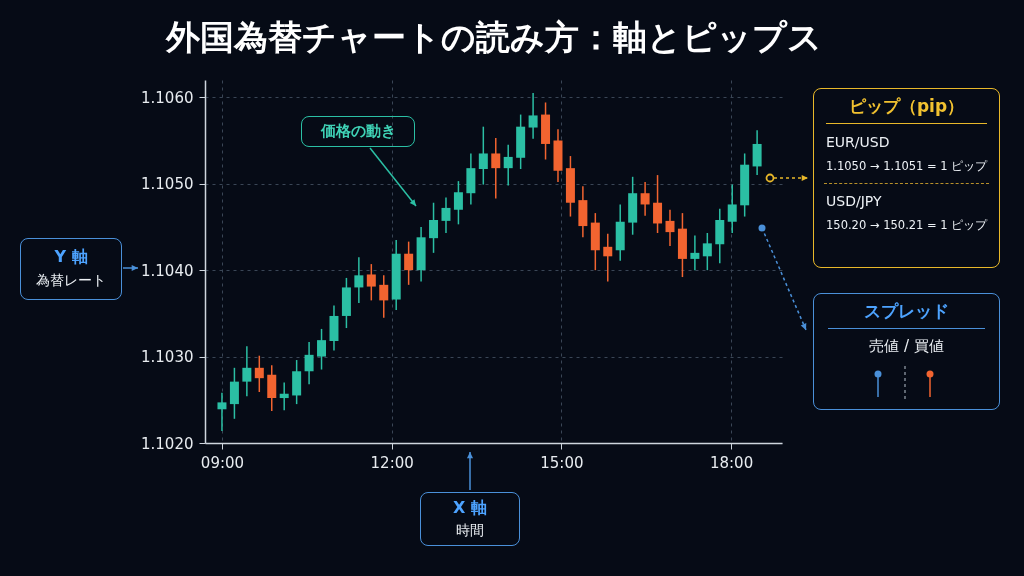 This screenshot has width=1024, height=576. Describe the element at coordinates (167, 184) in the screenshot. I see `y-tick-label: 1.1050` at that location.